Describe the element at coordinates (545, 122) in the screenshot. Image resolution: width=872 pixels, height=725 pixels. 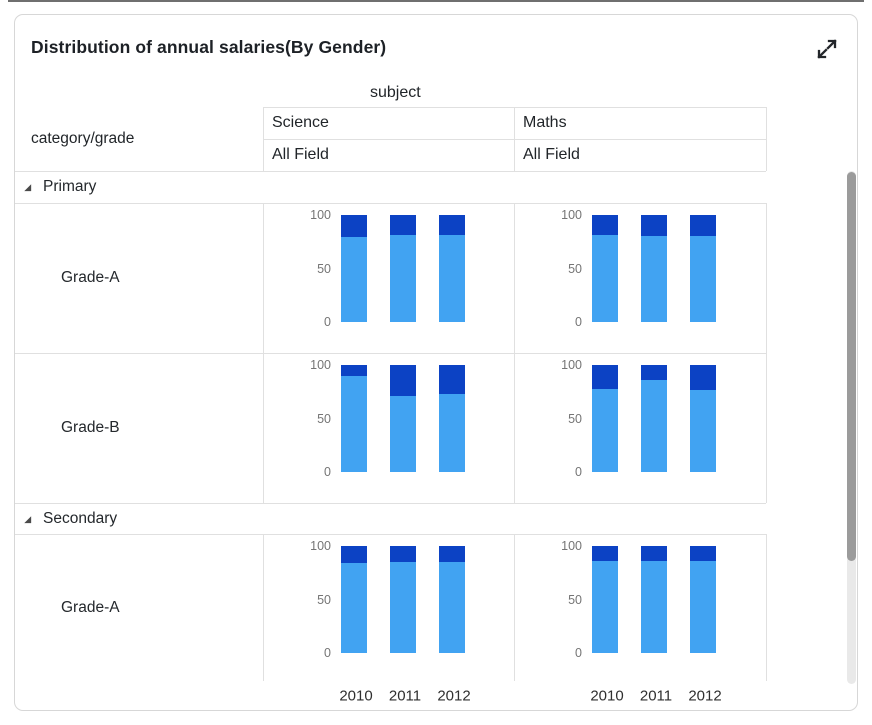
I see `column-header-maths: Maths` at that location.